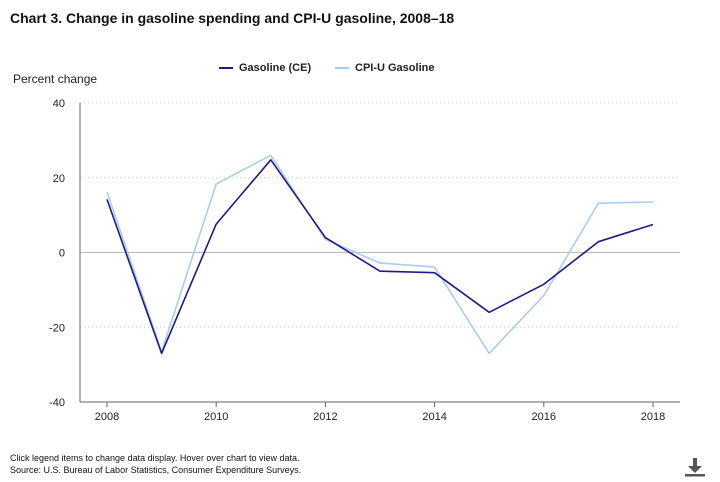 The height and width of the screenshot is (482, 720). What do you see at coordinates (57, 328) in the screenshot?
I see `y-tick-label: -20` at bounding box center [57, 328].